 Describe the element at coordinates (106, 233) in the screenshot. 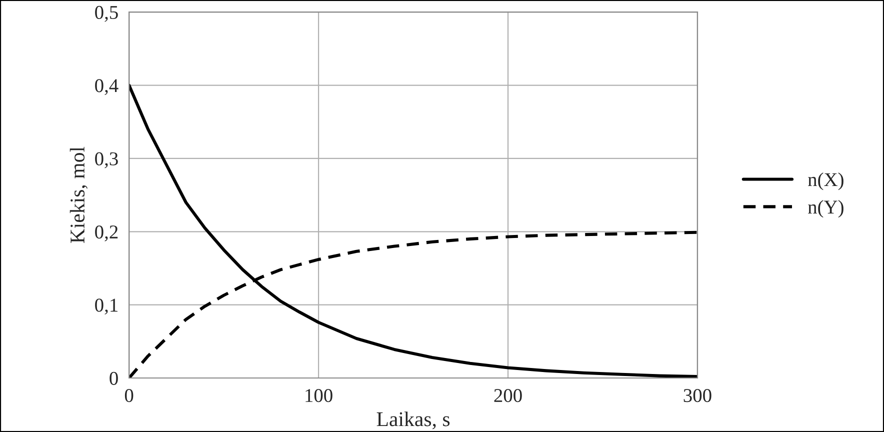

I see `y-tick-label: 0,2` at that location.